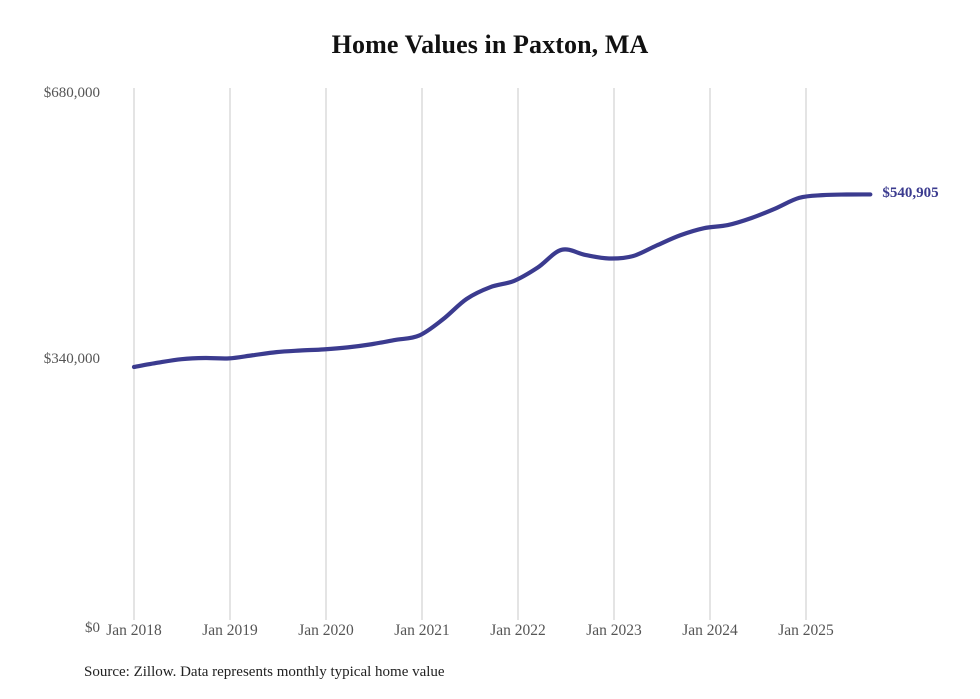 This screenshot has width=980, height=699. I want to click on chart-title: Home Values in Paxton, MA, so click(490, 44).